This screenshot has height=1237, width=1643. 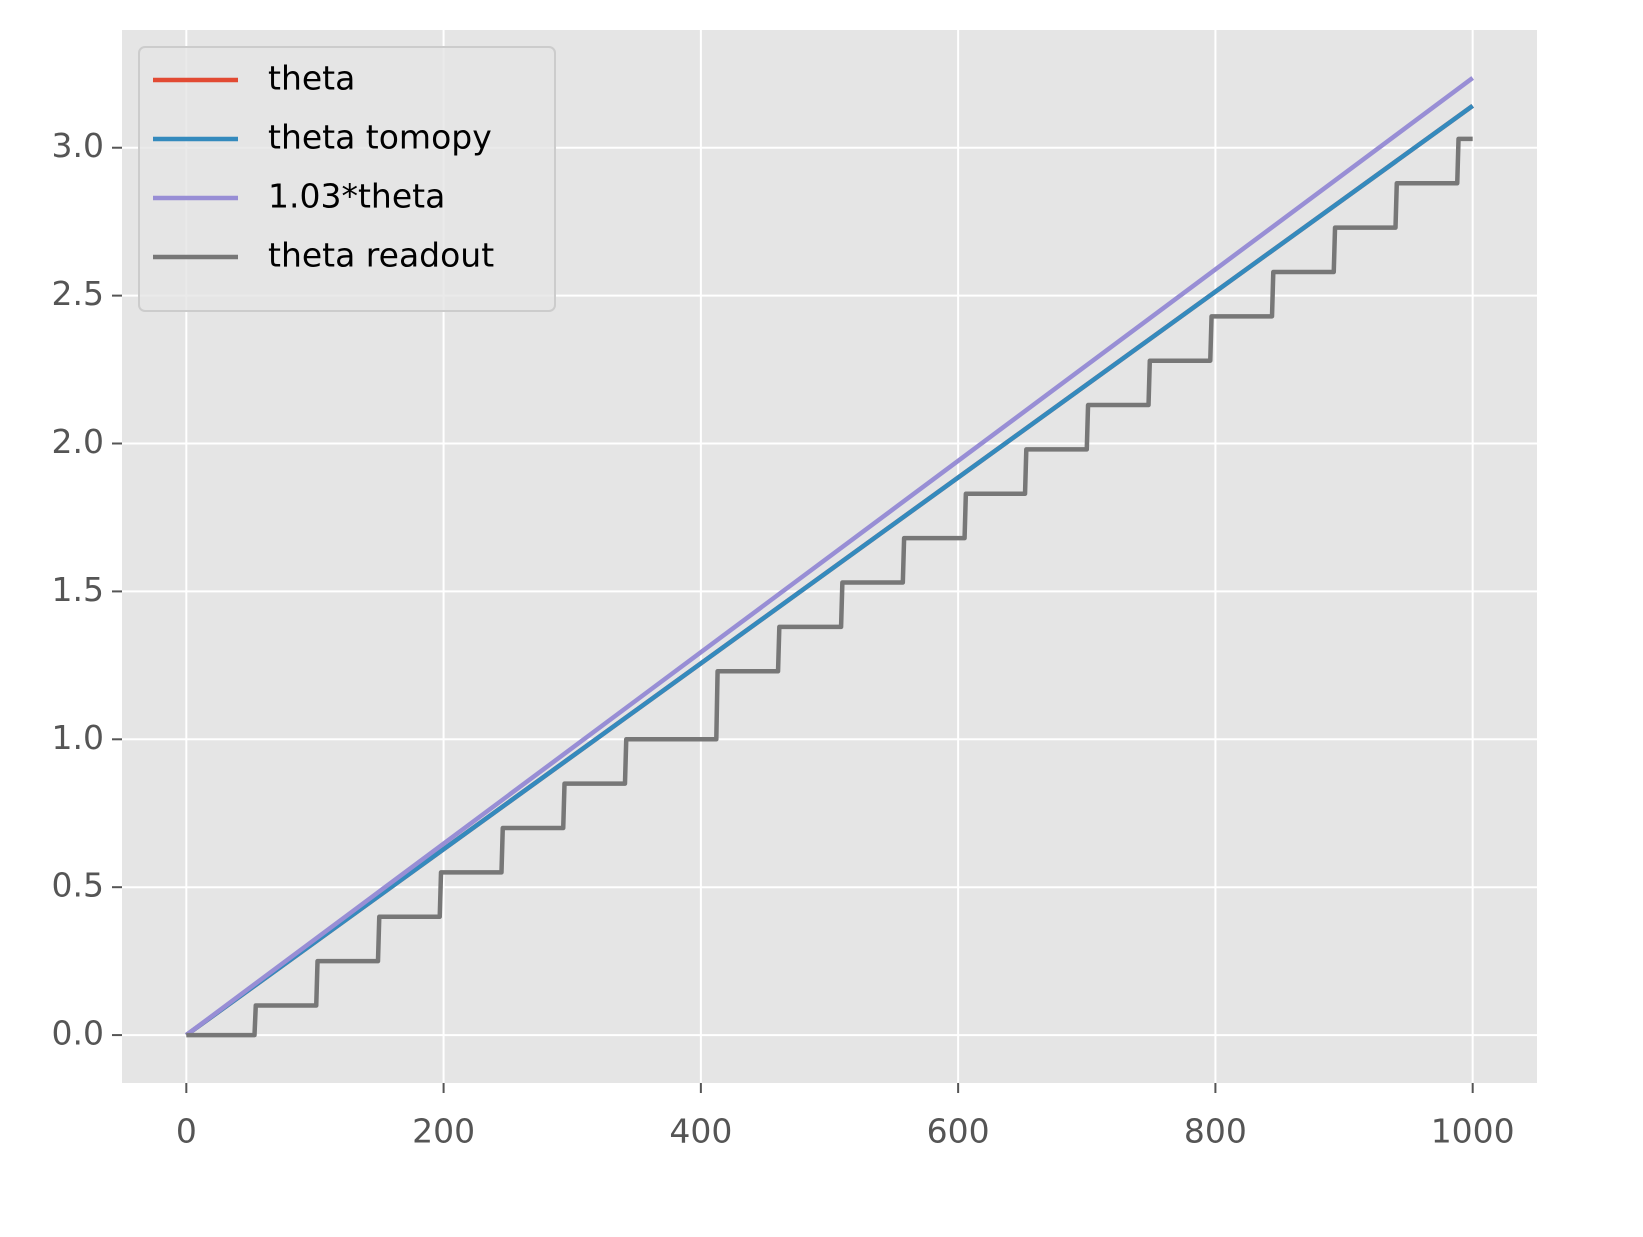 What do you see at coordinates (78, 737) in the screenshot?
I see `y-tick-label: 1.0` at bounding box center [78, 737].